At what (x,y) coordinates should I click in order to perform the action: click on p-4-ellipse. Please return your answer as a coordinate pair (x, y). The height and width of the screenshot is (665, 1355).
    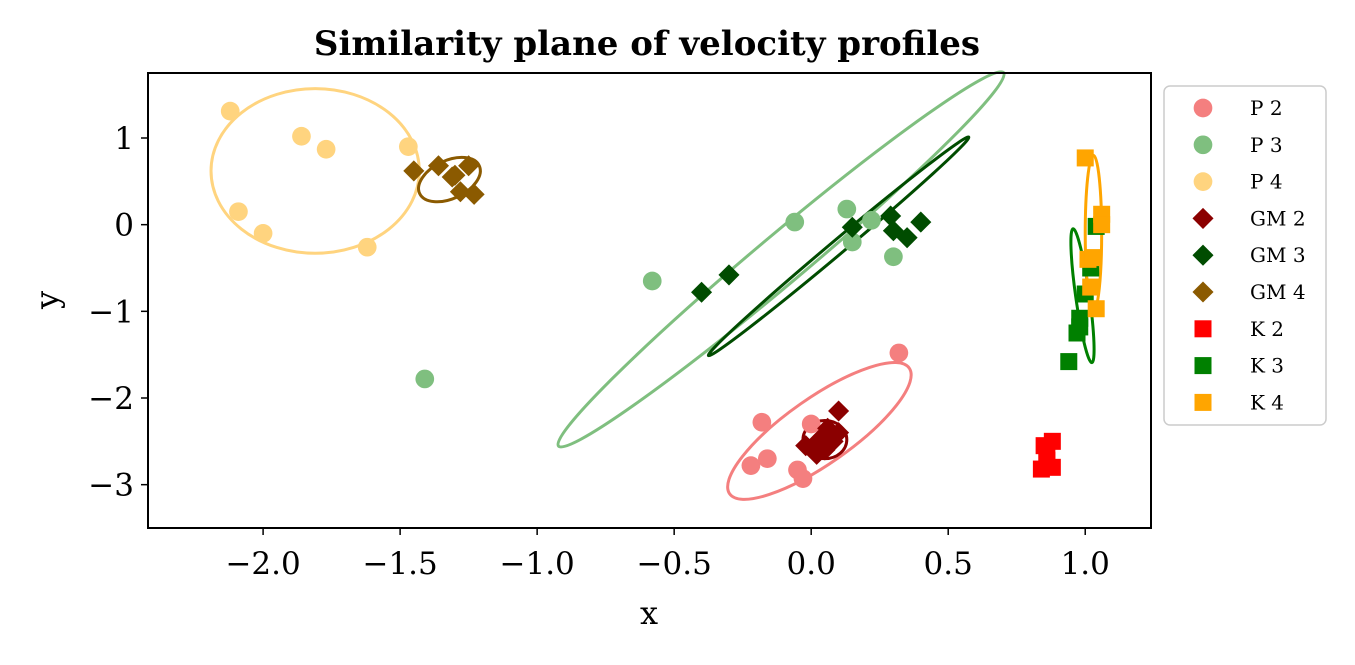
    Looking at the image, I should click on (315, 171).